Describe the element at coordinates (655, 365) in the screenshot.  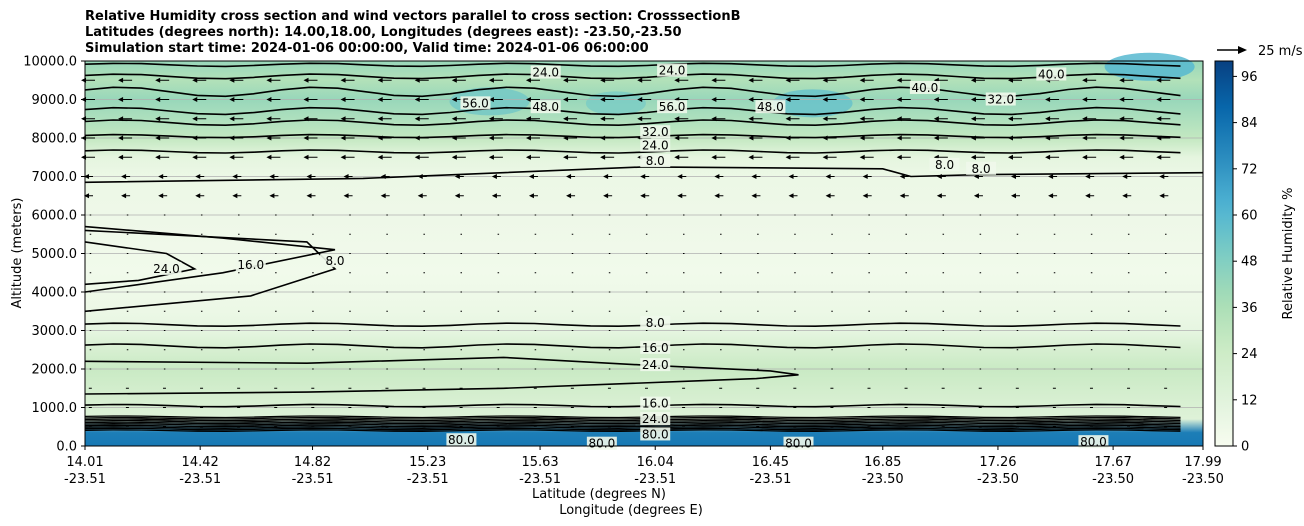
I see `contour-label-2: 24.0` at that location.